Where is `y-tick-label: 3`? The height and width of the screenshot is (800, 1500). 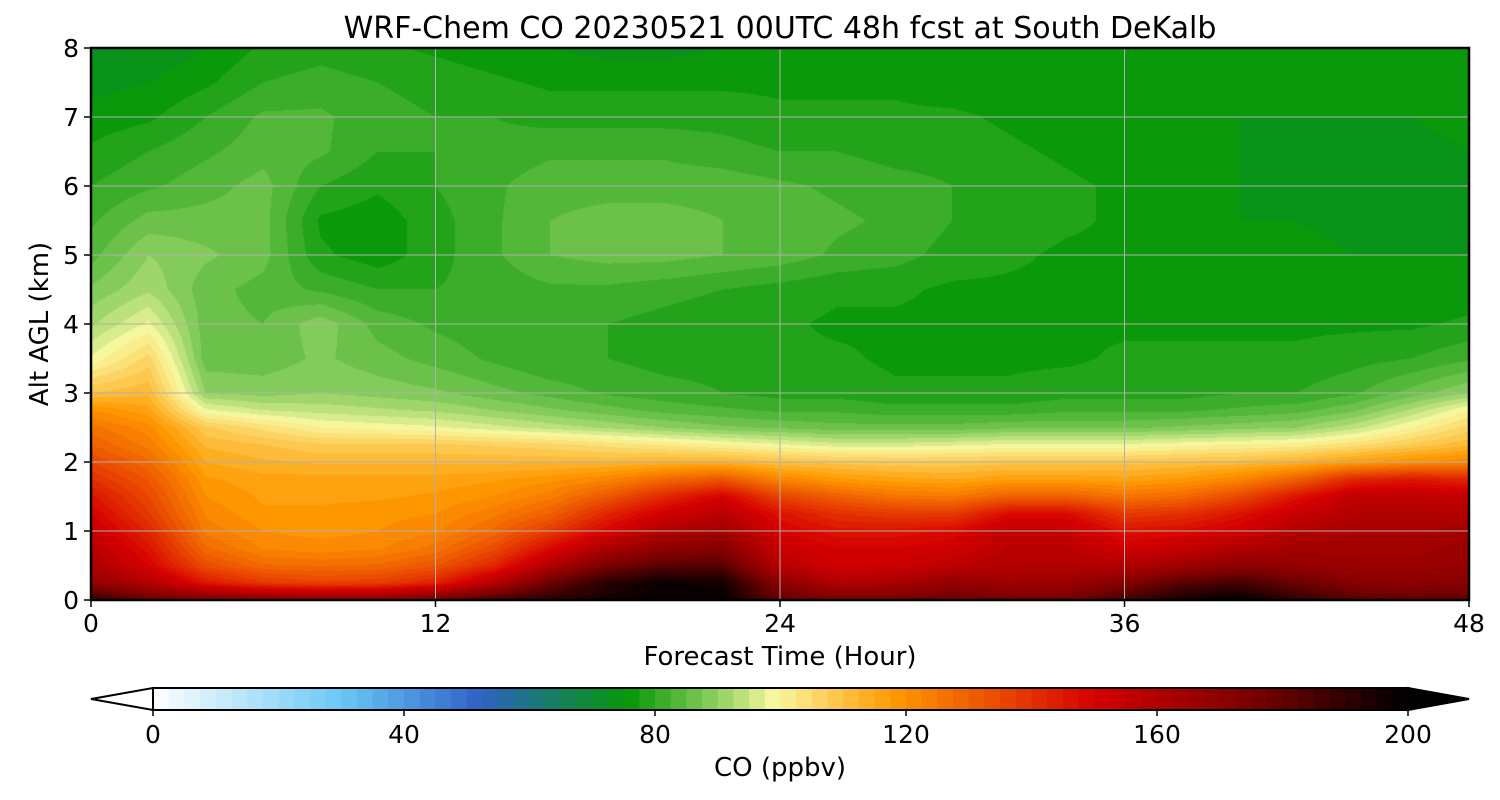
y-tick-label: 3 is located at coordinates (71, 393).